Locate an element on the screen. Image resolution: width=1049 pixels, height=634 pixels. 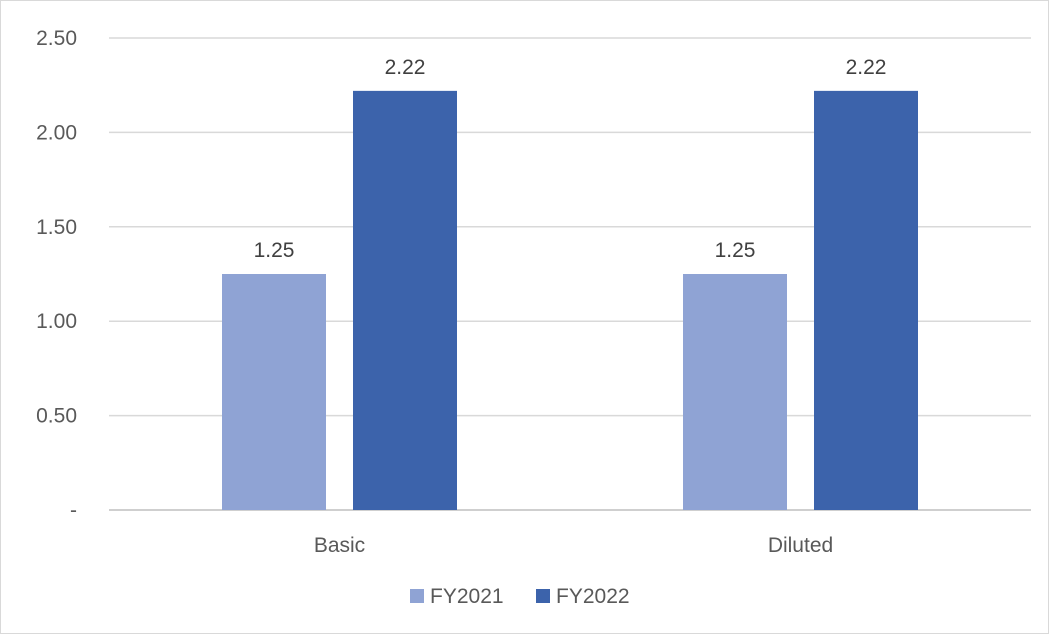
bar-fy2022-diluted is located at coordinates (866, 300).